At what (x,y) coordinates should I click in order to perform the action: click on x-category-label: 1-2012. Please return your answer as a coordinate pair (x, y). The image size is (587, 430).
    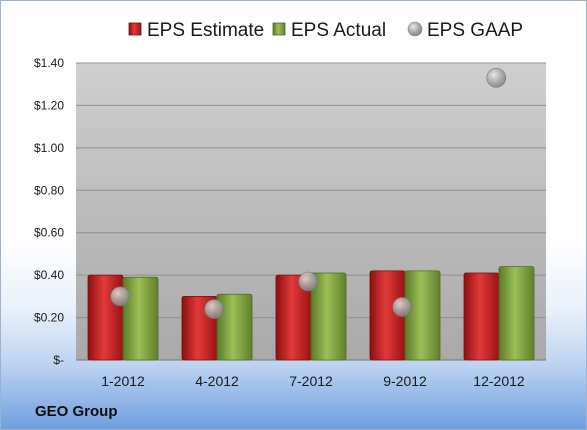
    Looking at the image, I should click on (123, 381).